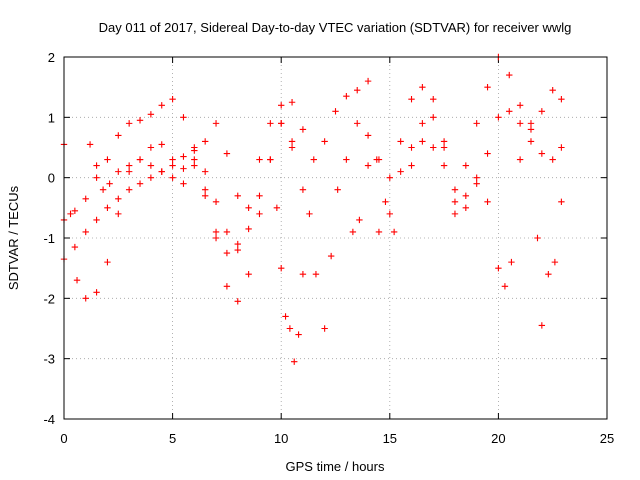  I want to click on y-tick-label: -2, so click(49, 298).